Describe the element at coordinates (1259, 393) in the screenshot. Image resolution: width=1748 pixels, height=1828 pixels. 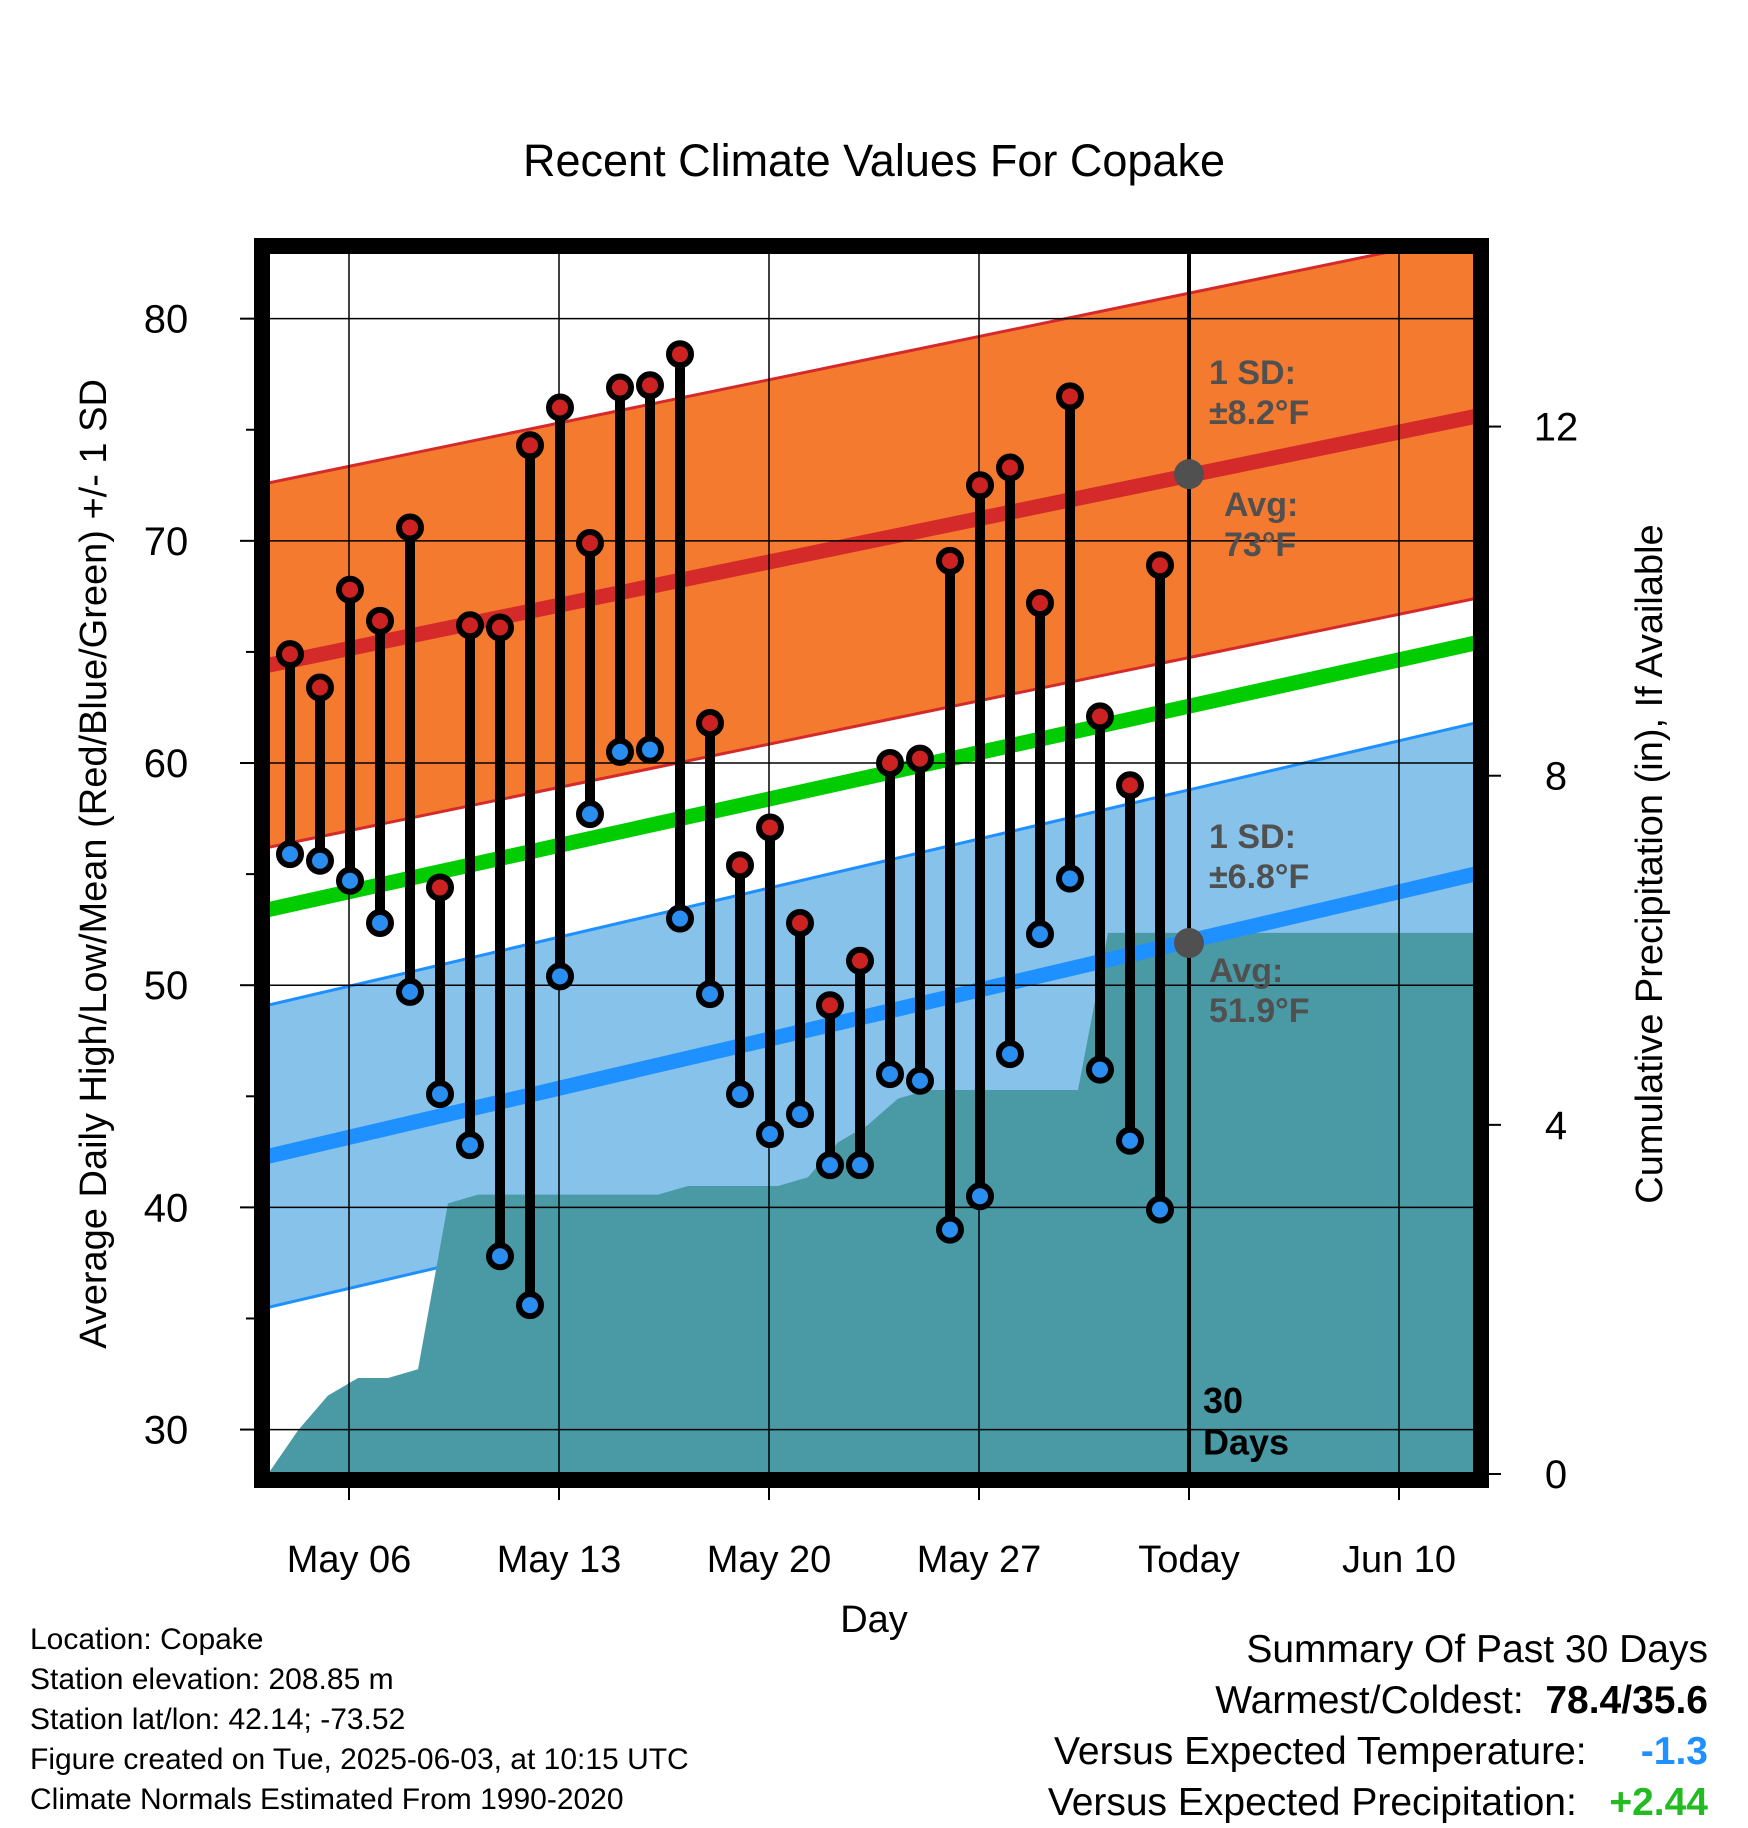
I see `high-sd-annotation: 1 SD: ±8.2°F` at that location.